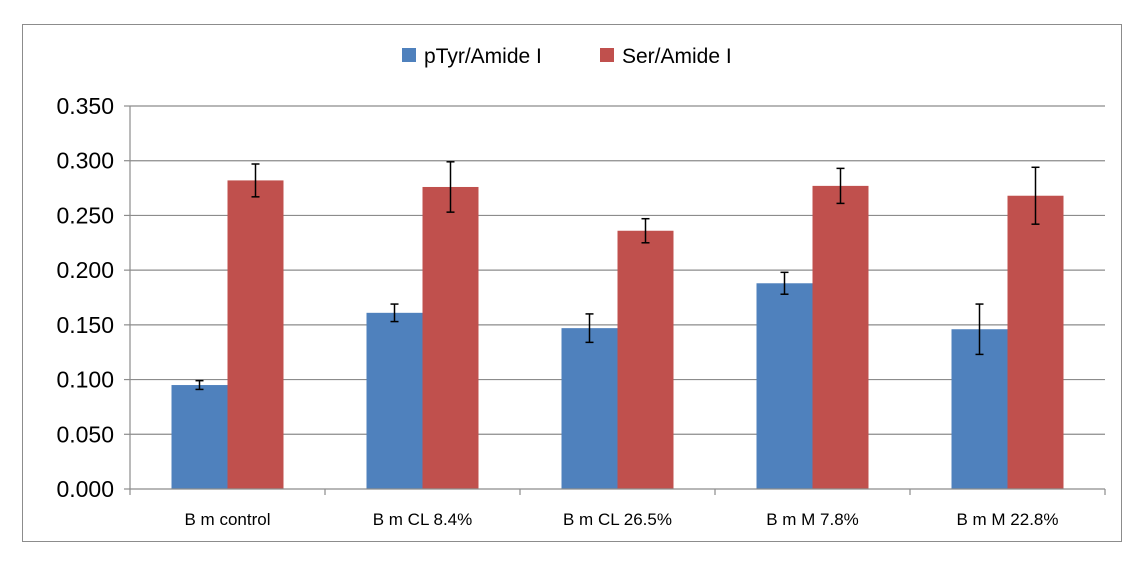 The height and width of the screenshot is (563, 1140). What do you see at coordinates (617, 519) in the screenshot?
I see `x-category-label: B m CL 26.5%` at bounding box center [617, 519].